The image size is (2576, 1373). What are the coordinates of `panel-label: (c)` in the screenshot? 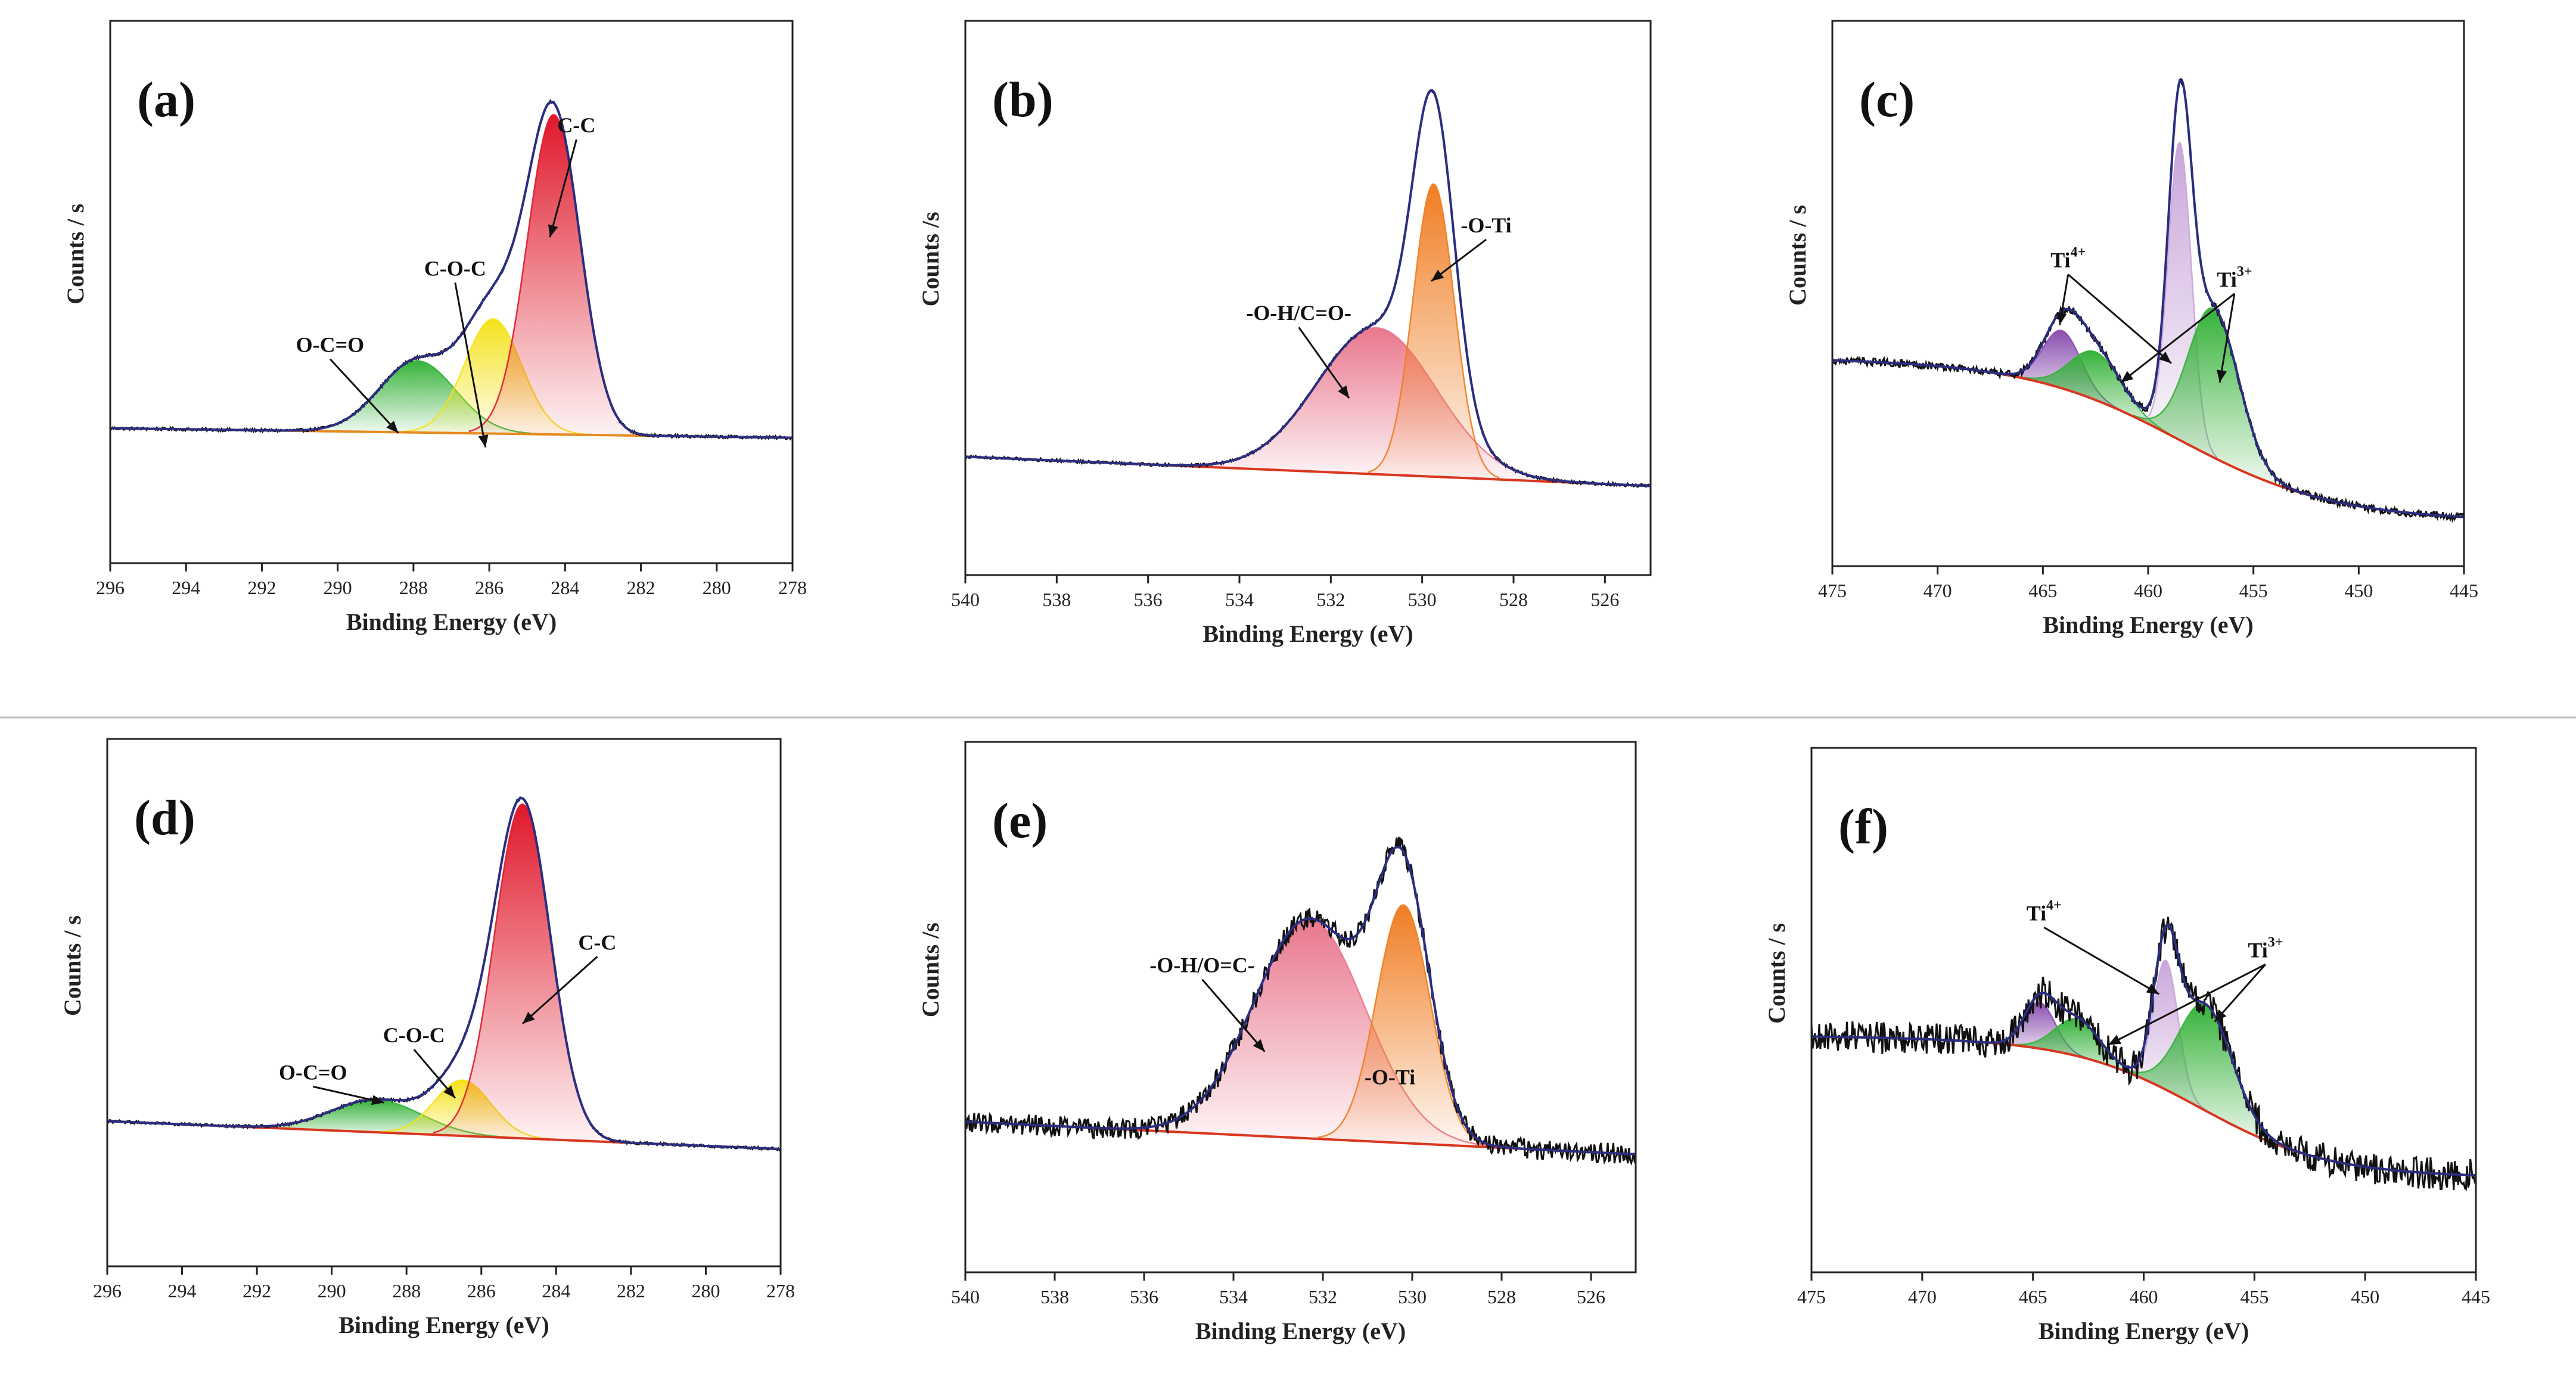 It's located at (1887, 100).